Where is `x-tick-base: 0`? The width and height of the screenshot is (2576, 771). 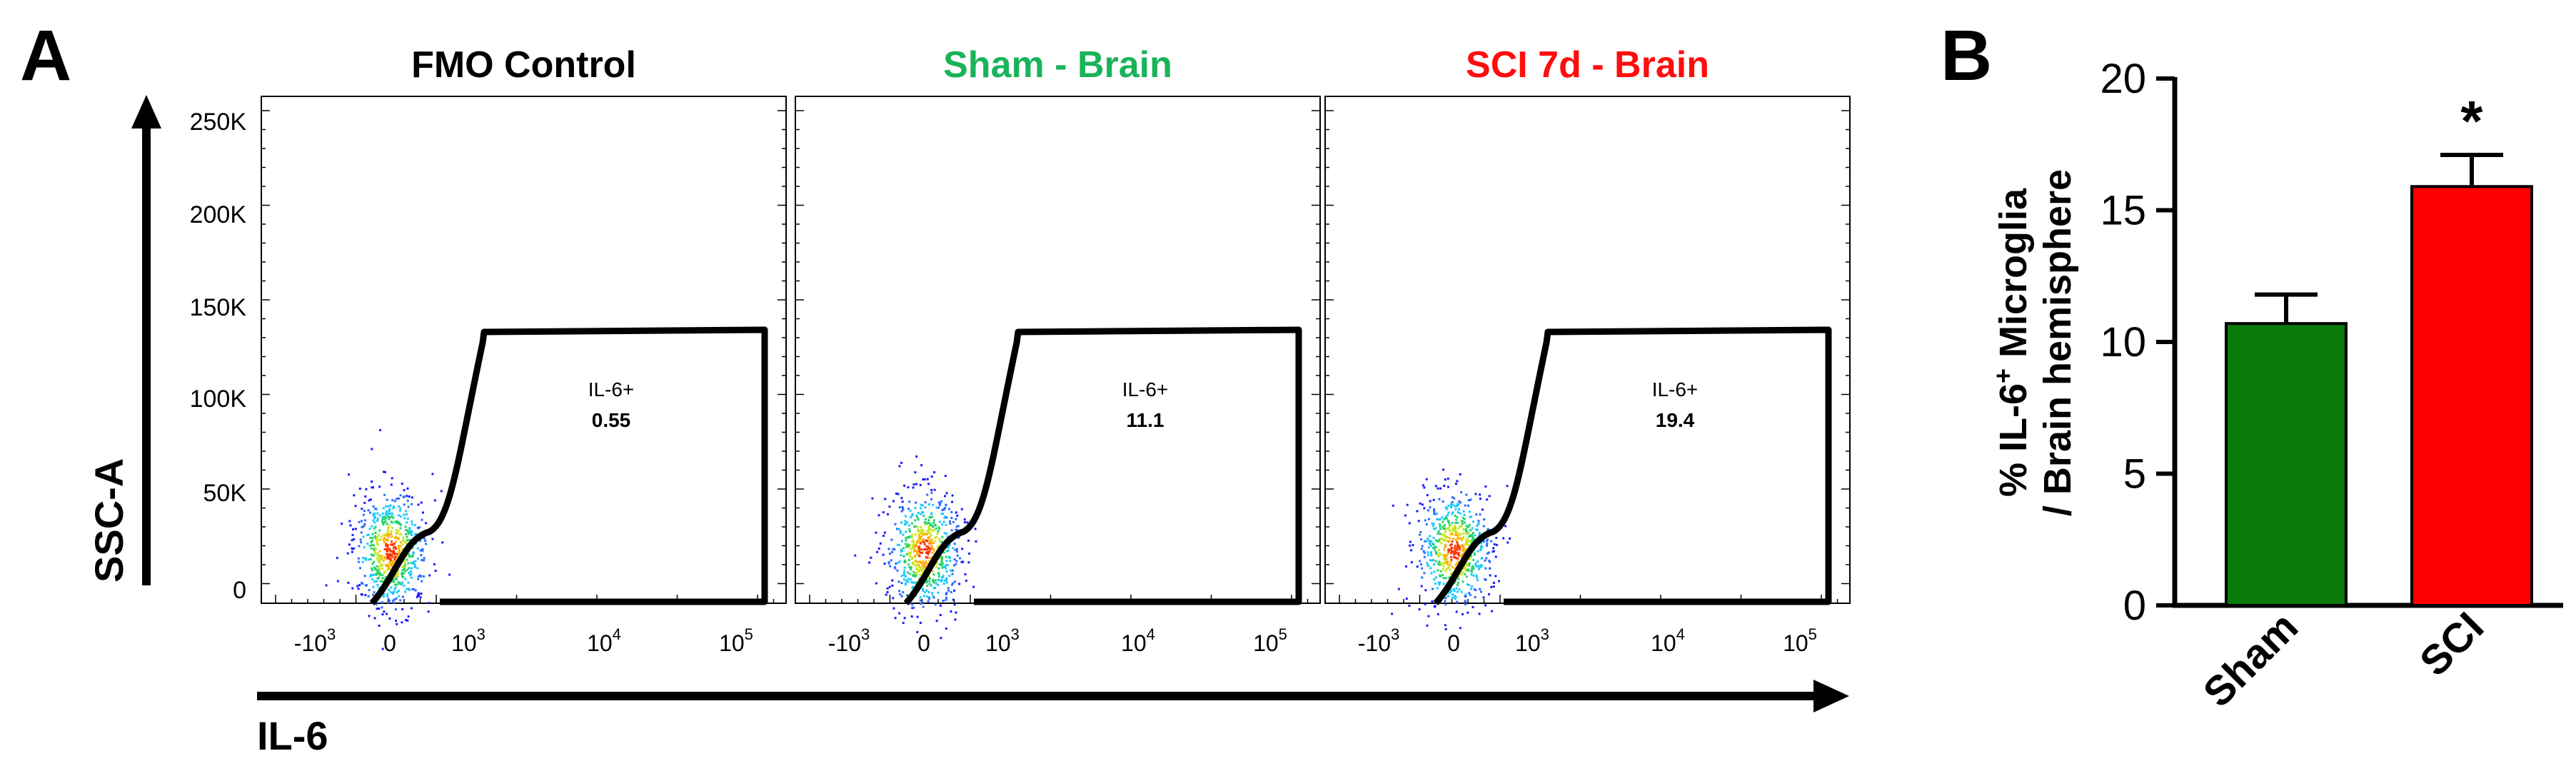 x-tick-base: 0 is located at coordinates (924, 643).